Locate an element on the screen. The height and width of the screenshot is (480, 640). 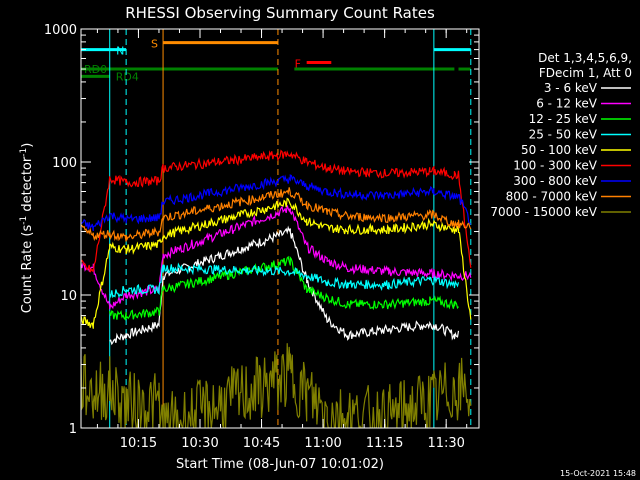
x-tick-label: 10:15 is located at coordinates (138, 443).